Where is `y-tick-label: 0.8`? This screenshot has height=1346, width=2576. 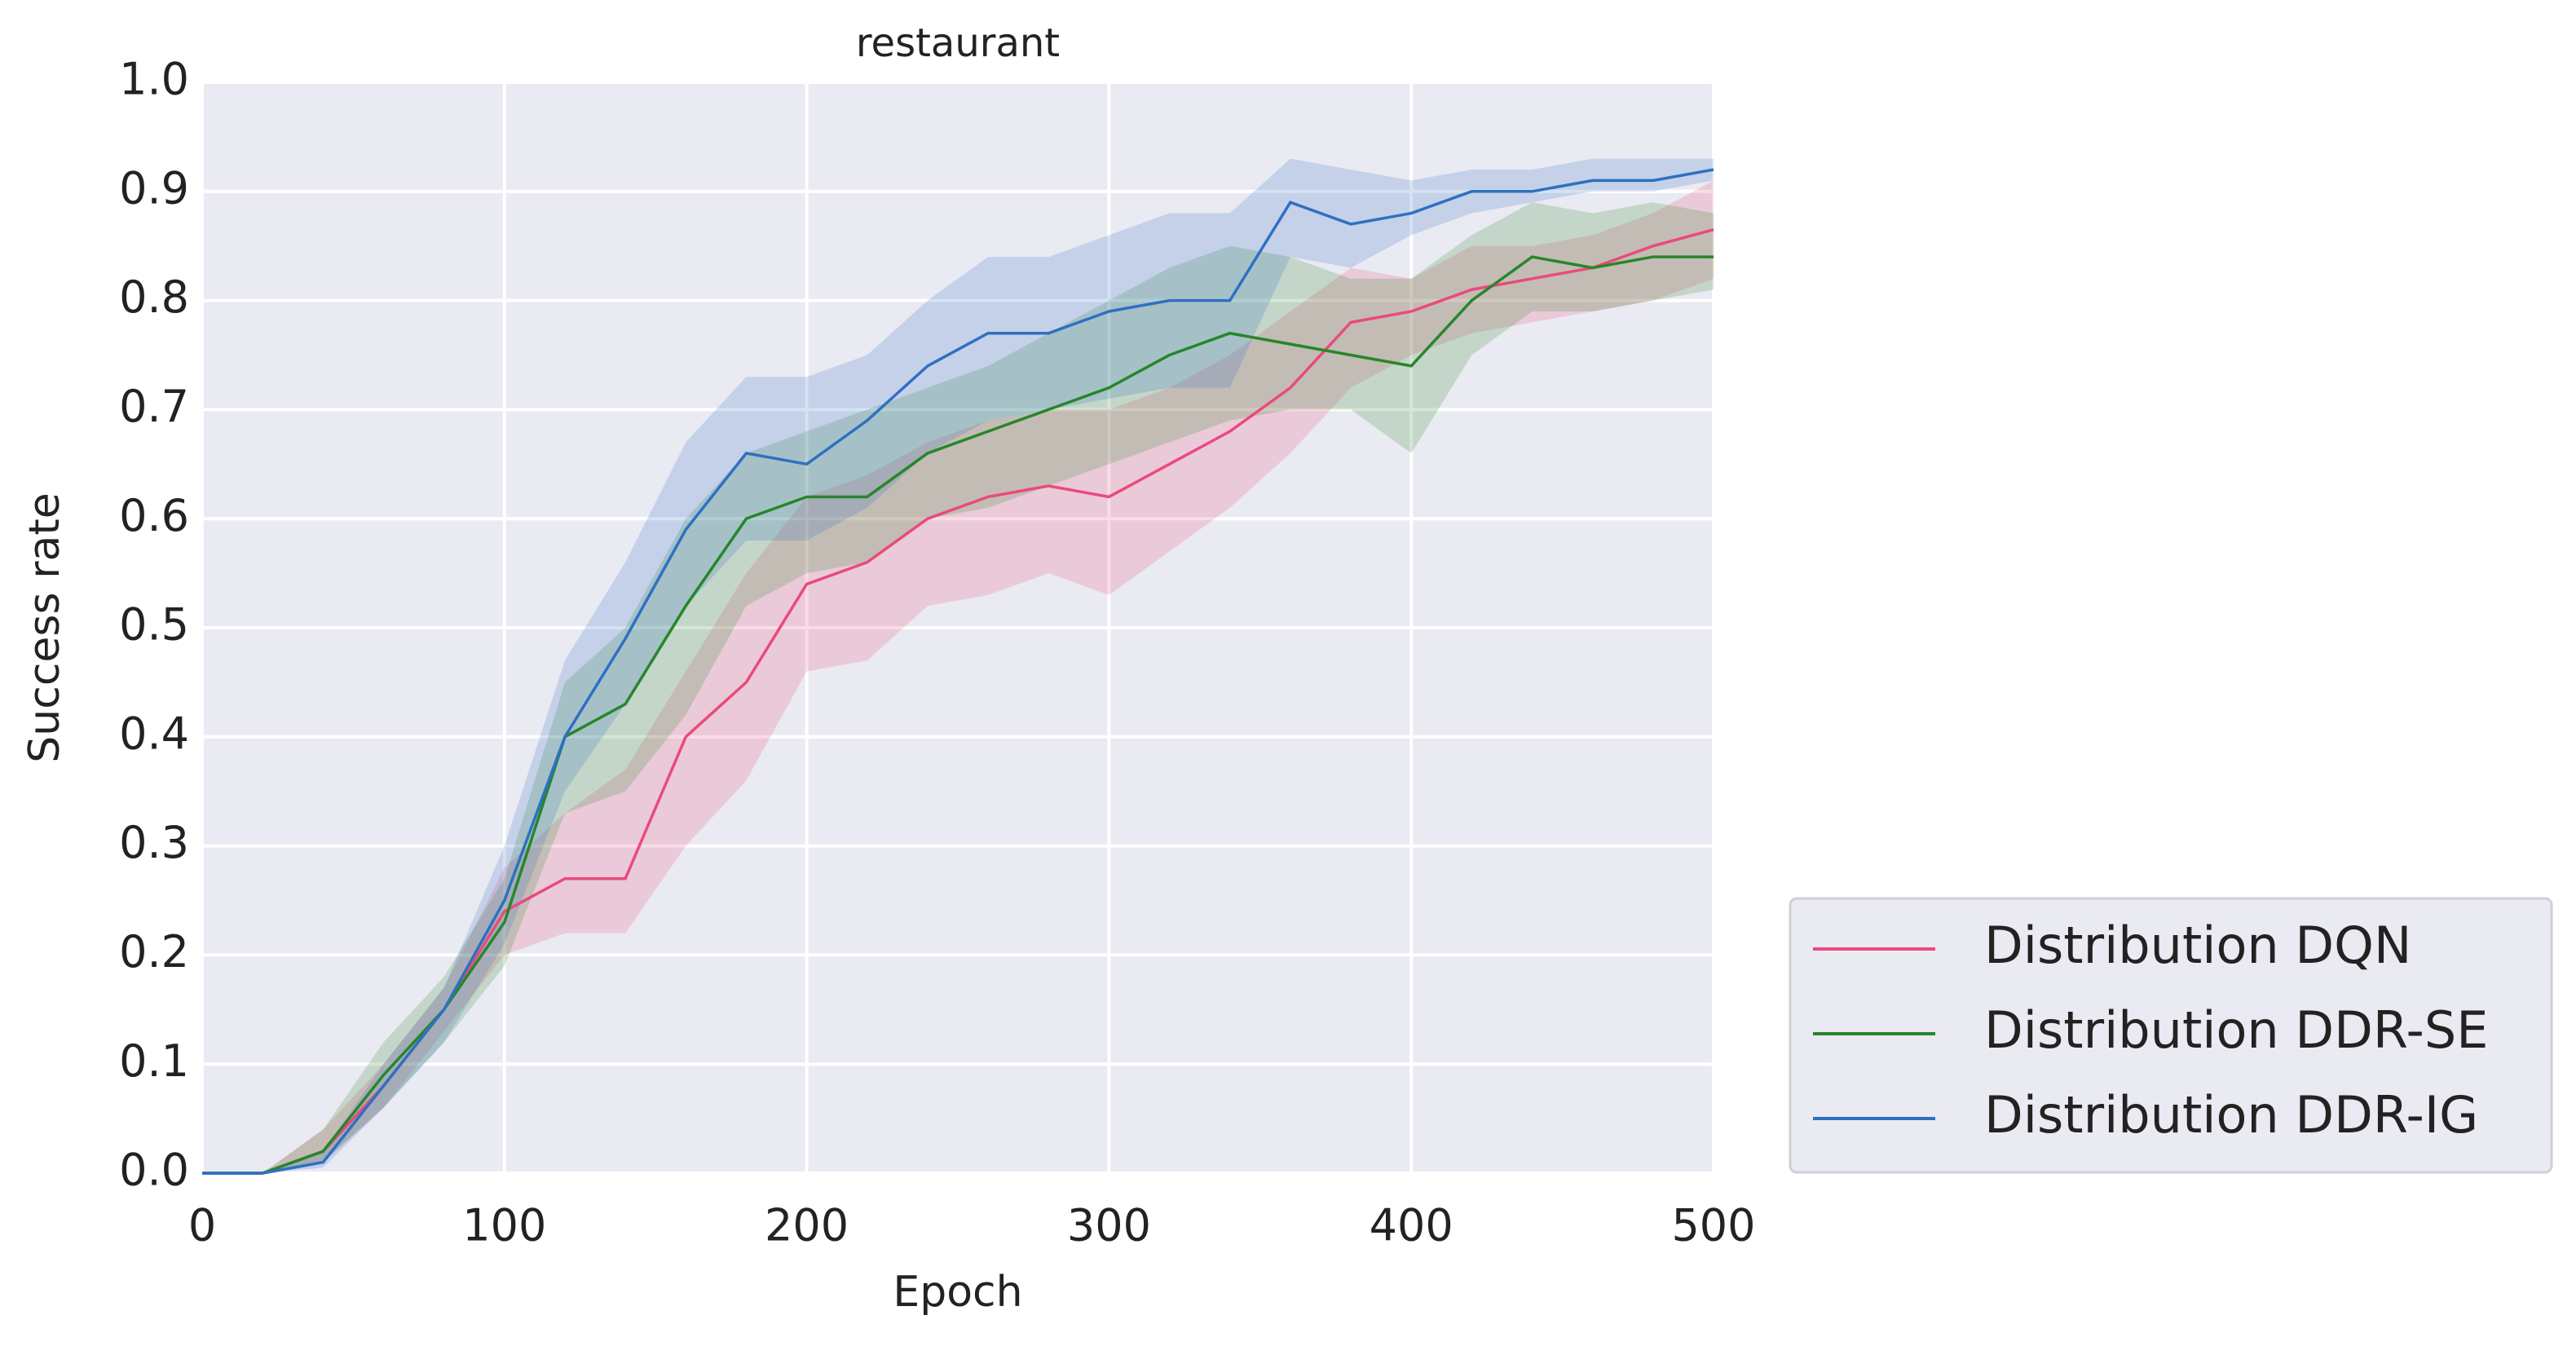 y-tick-label: 0.8 is located at coordinates (154, 297).